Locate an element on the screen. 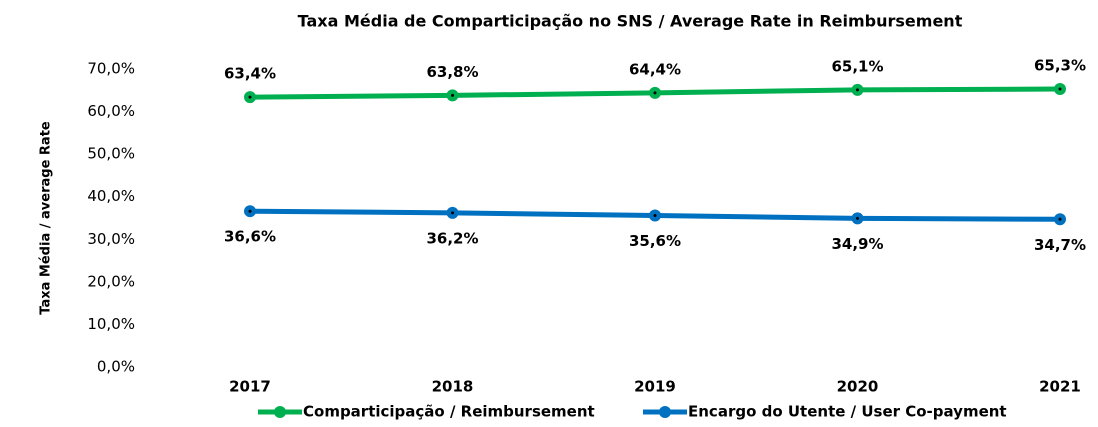 The image size is (1098, 427). y-tick-label: 40,0% is located at coordinates (111, 196).